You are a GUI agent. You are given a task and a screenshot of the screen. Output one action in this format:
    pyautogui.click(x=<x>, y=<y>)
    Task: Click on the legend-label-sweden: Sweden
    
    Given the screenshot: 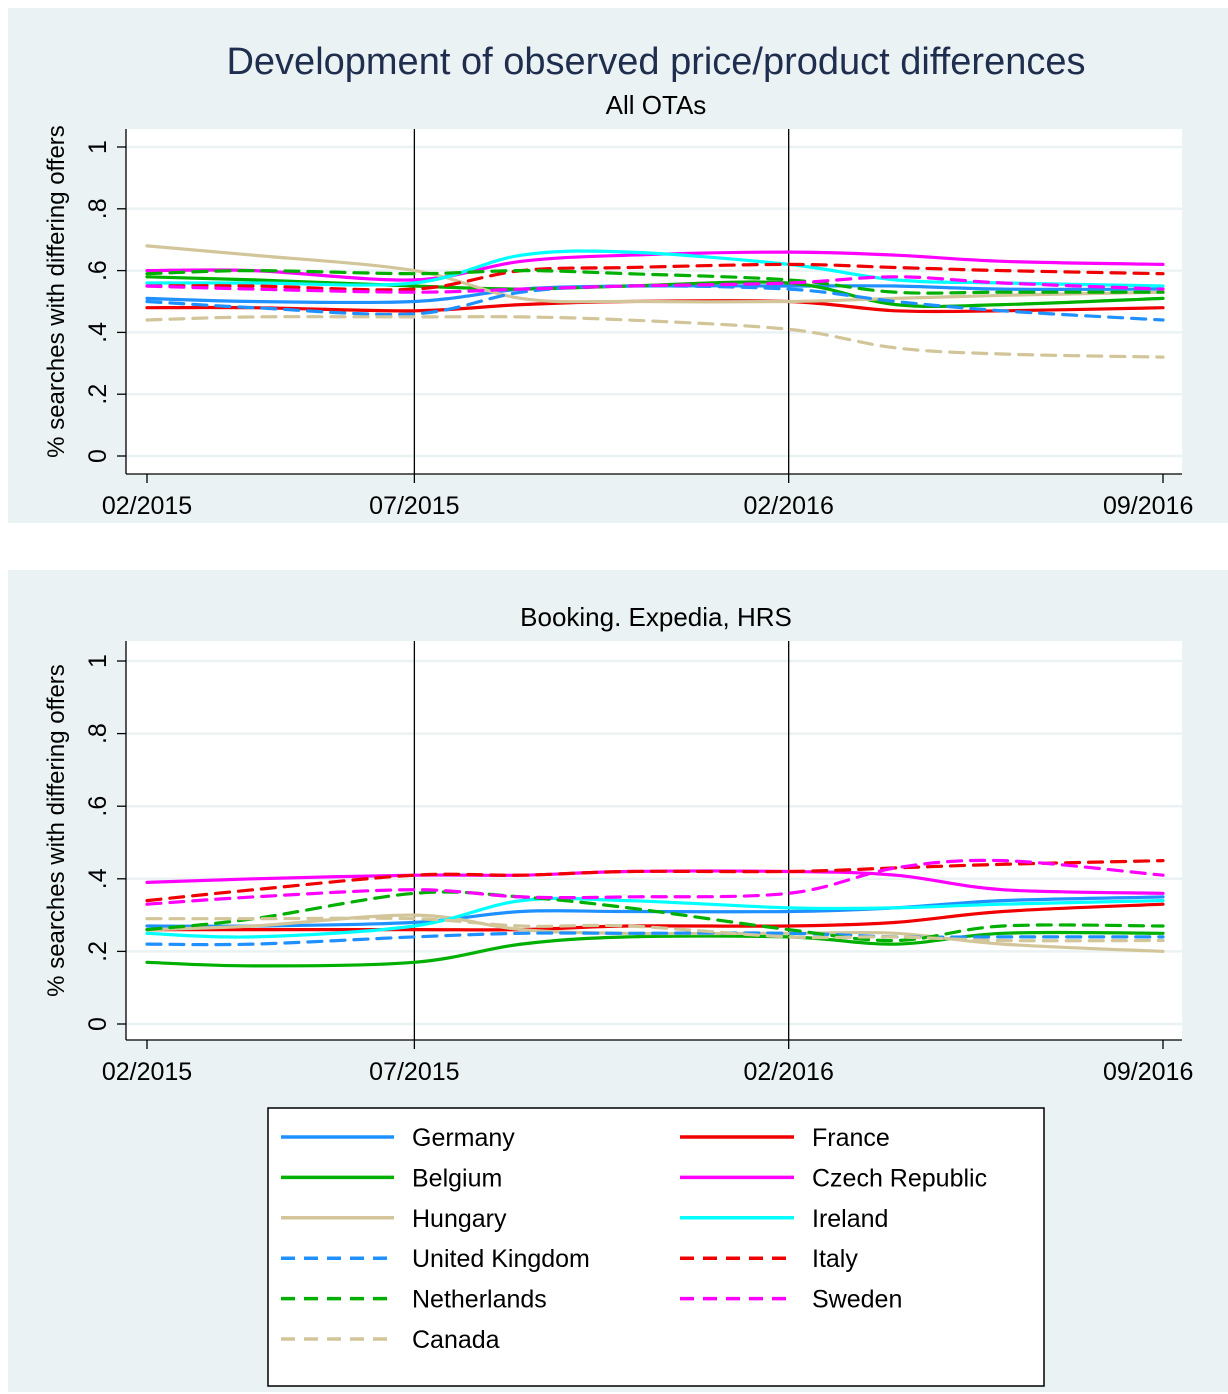 What is the action you would take?
    pyautogui.click(x=857, y=1300)
    